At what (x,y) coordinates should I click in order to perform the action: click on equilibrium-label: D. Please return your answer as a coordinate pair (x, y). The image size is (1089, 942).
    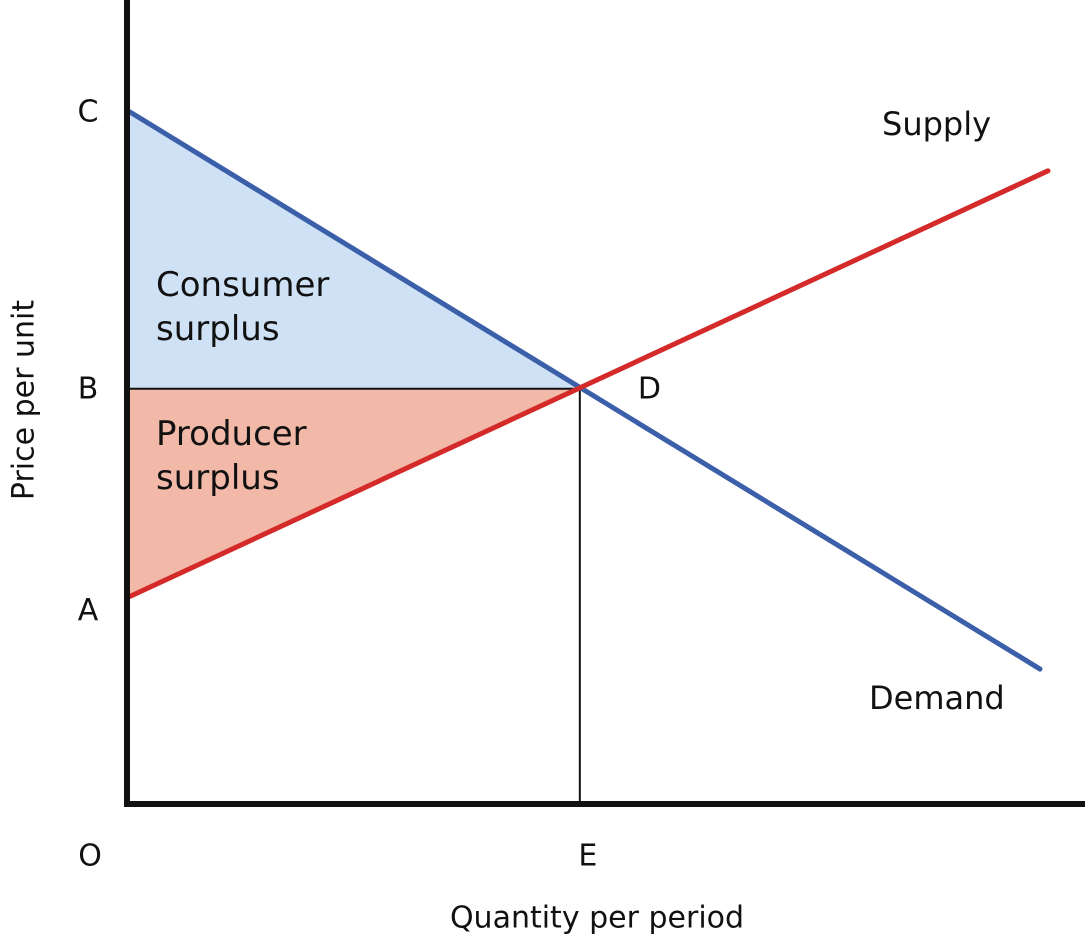
    Looking at the image, I should click on (649, 388).